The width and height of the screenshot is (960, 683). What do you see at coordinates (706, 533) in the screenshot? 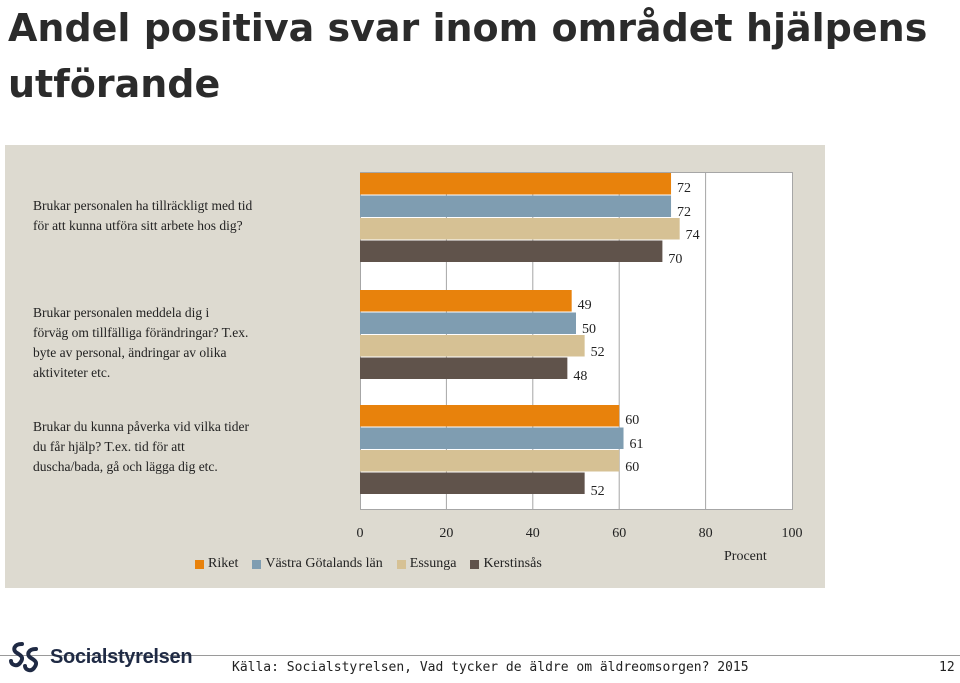
I see `x-tick-label: 80` at bounding box center [706, 533].